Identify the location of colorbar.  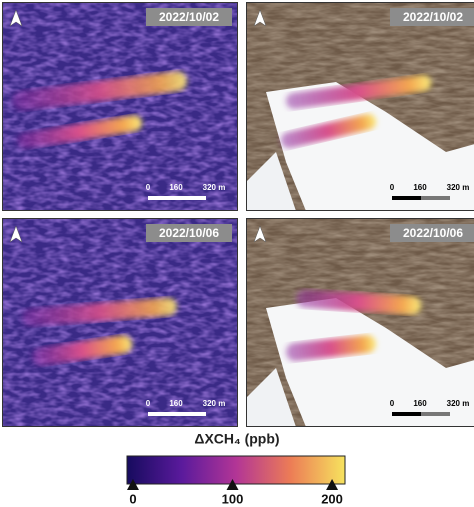
(236, 470).